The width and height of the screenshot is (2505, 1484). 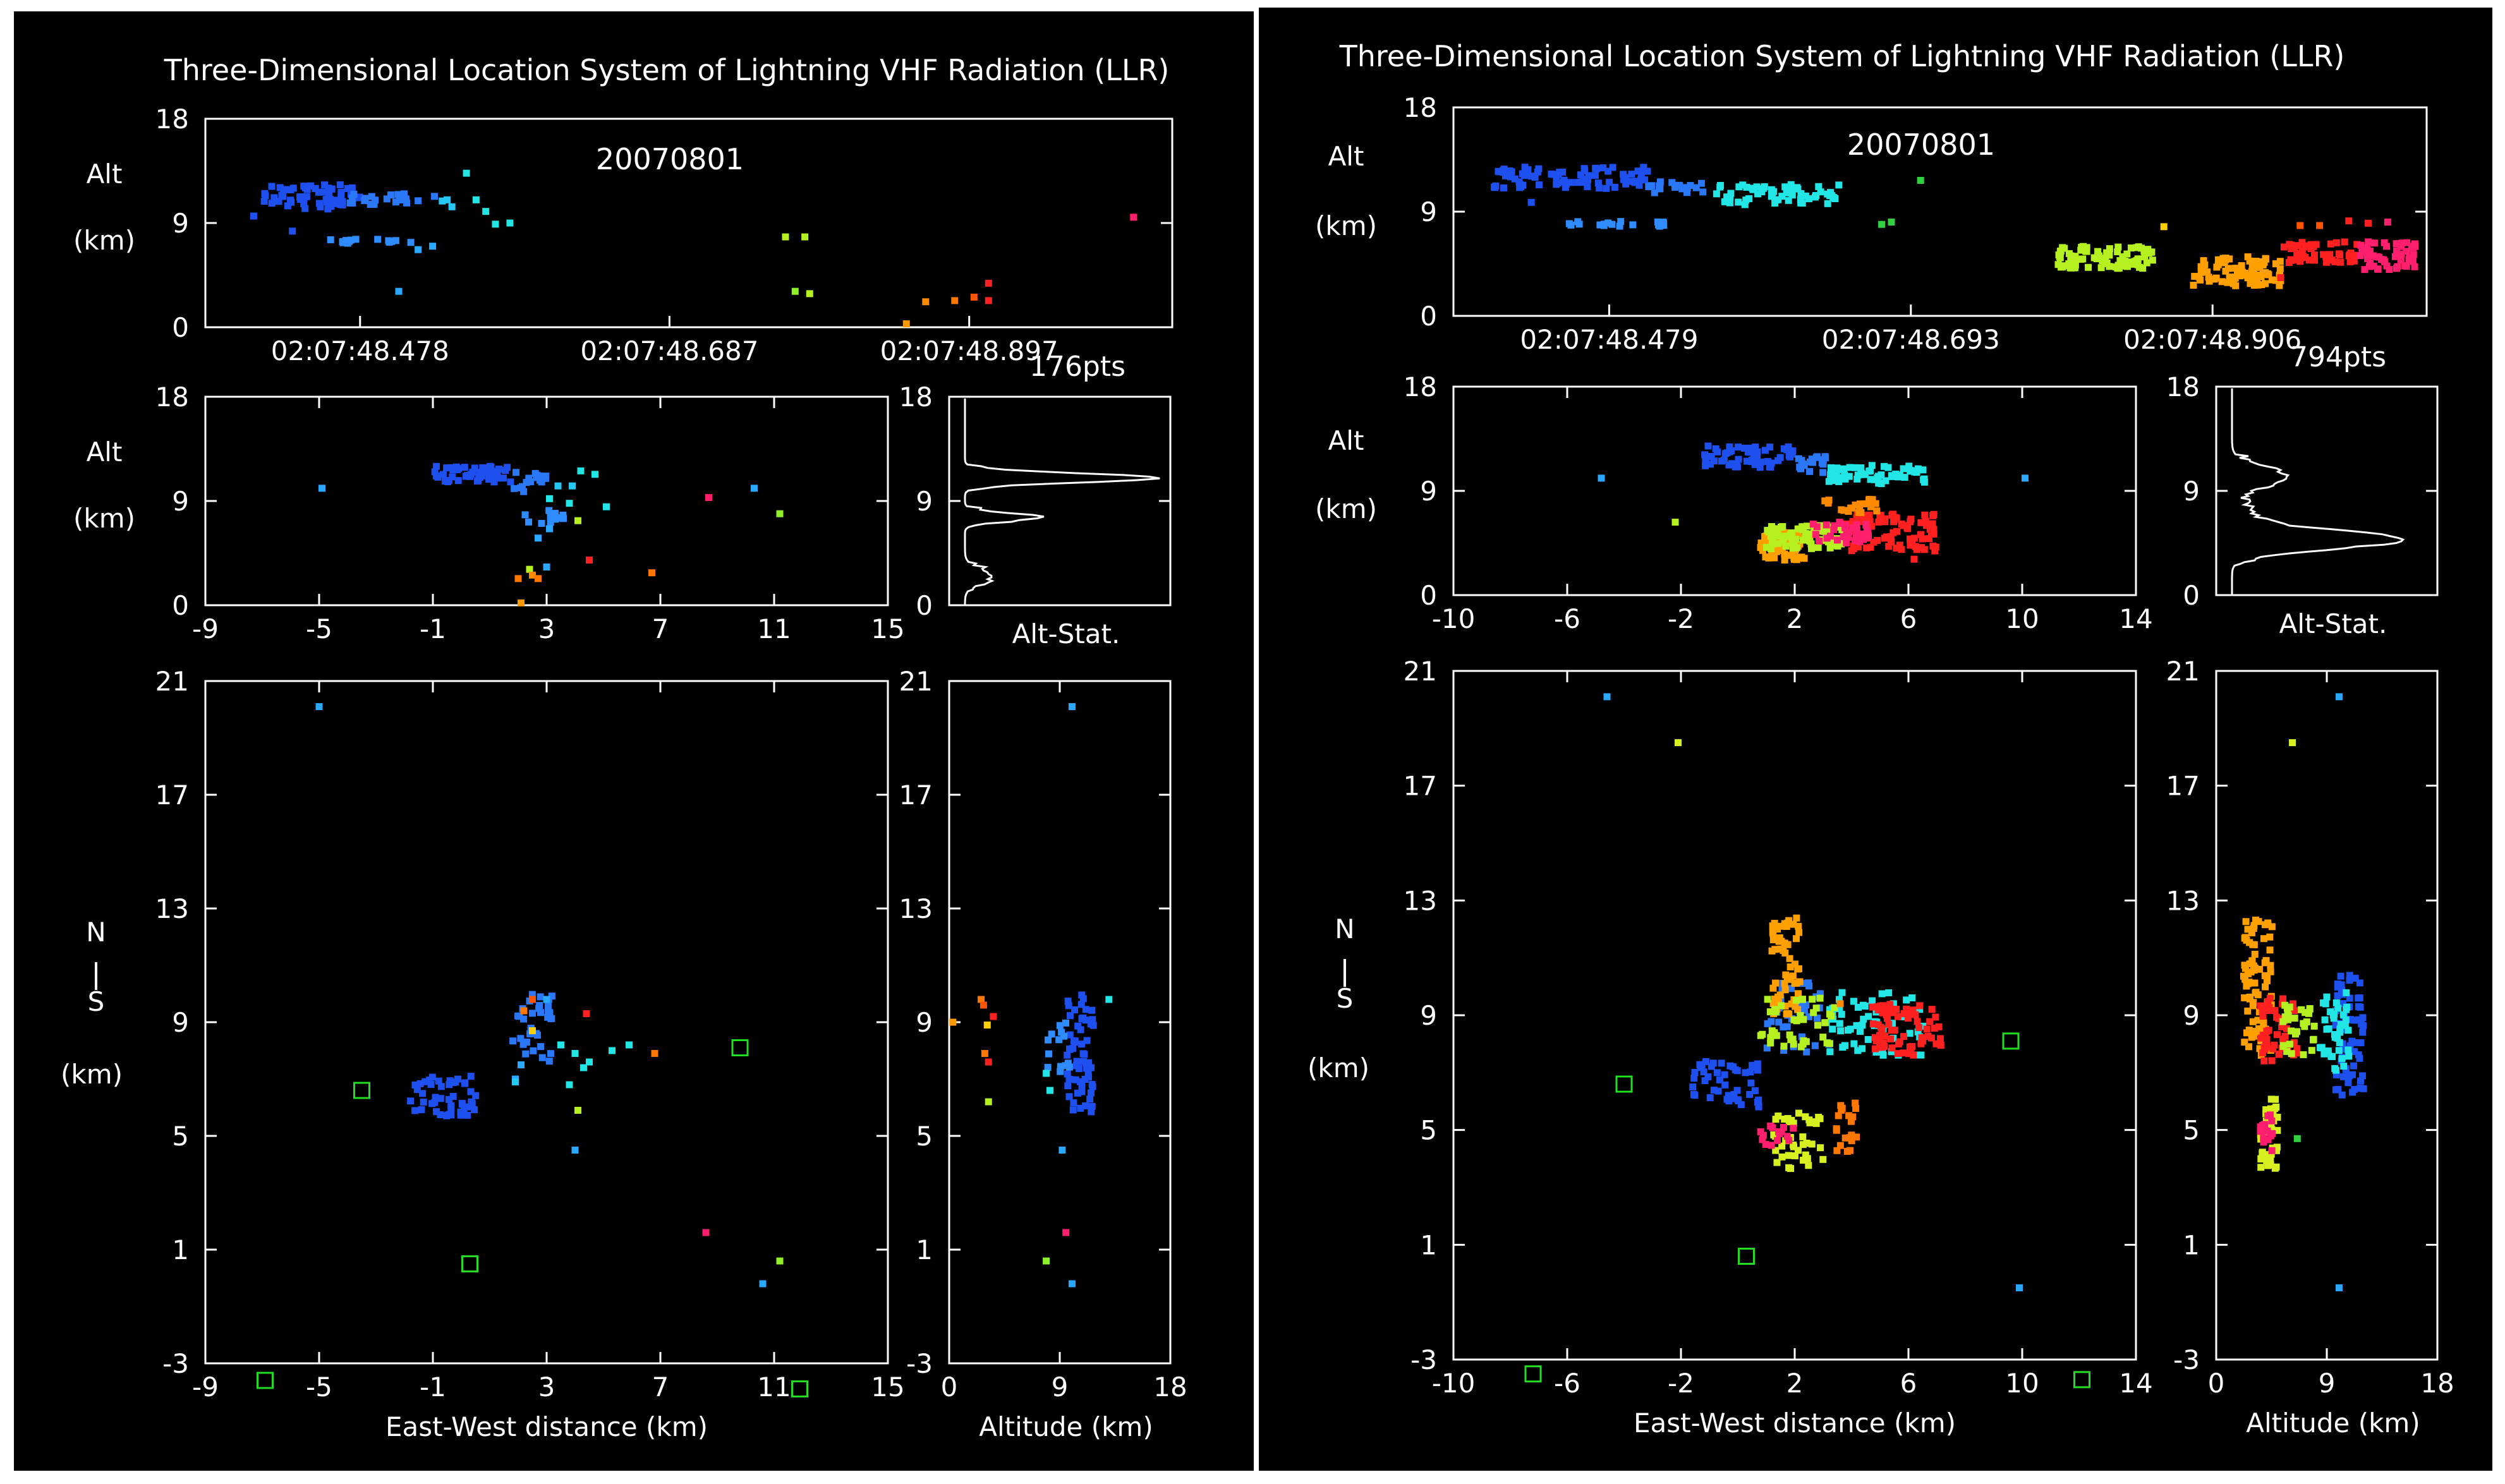 I want to click on plan-view-a-ytick-label: 17, so click(x=172, y=796).